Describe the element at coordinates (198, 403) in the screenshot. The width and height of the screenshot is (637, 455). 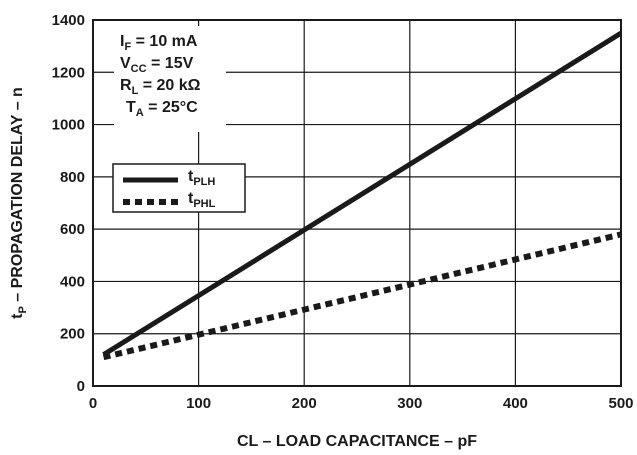
I see `x-tick-label: 100` at that location.